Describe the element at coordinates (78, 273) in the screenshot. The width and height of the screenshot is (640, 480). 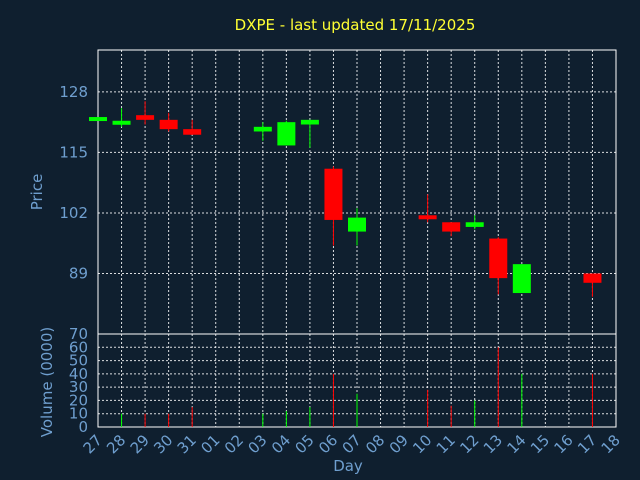
I see `price-tick-label: 89` at that location.